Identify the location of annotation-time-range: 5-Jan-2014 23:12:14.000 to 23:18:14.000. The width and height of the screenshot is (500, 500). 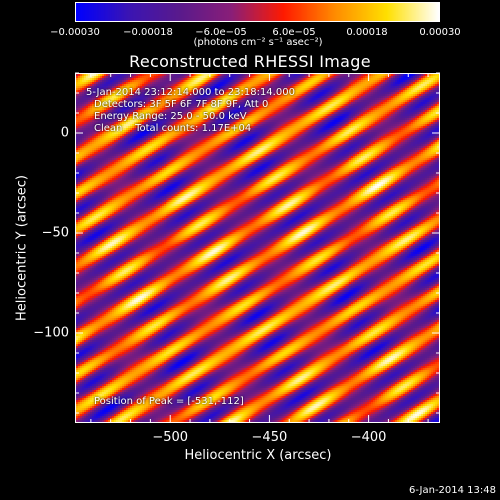
(190, 92).